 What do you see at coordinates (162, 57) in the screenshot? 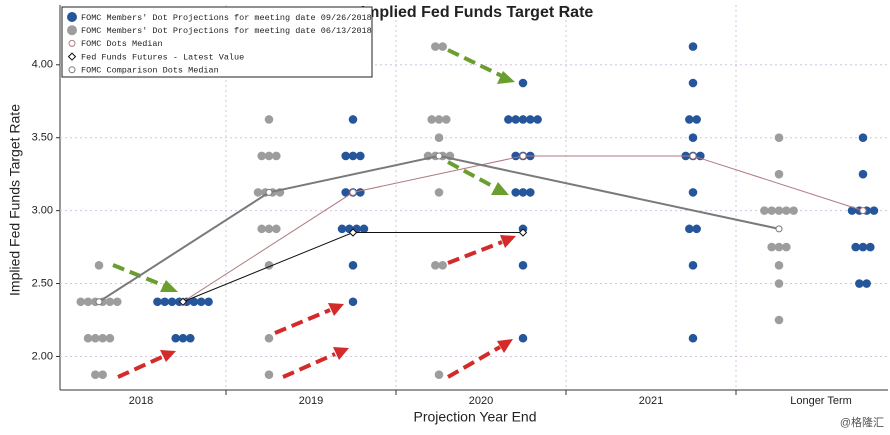
I see `legend-label: Fed Funds Futures - Latest Value` at bounding box center [162, 57].